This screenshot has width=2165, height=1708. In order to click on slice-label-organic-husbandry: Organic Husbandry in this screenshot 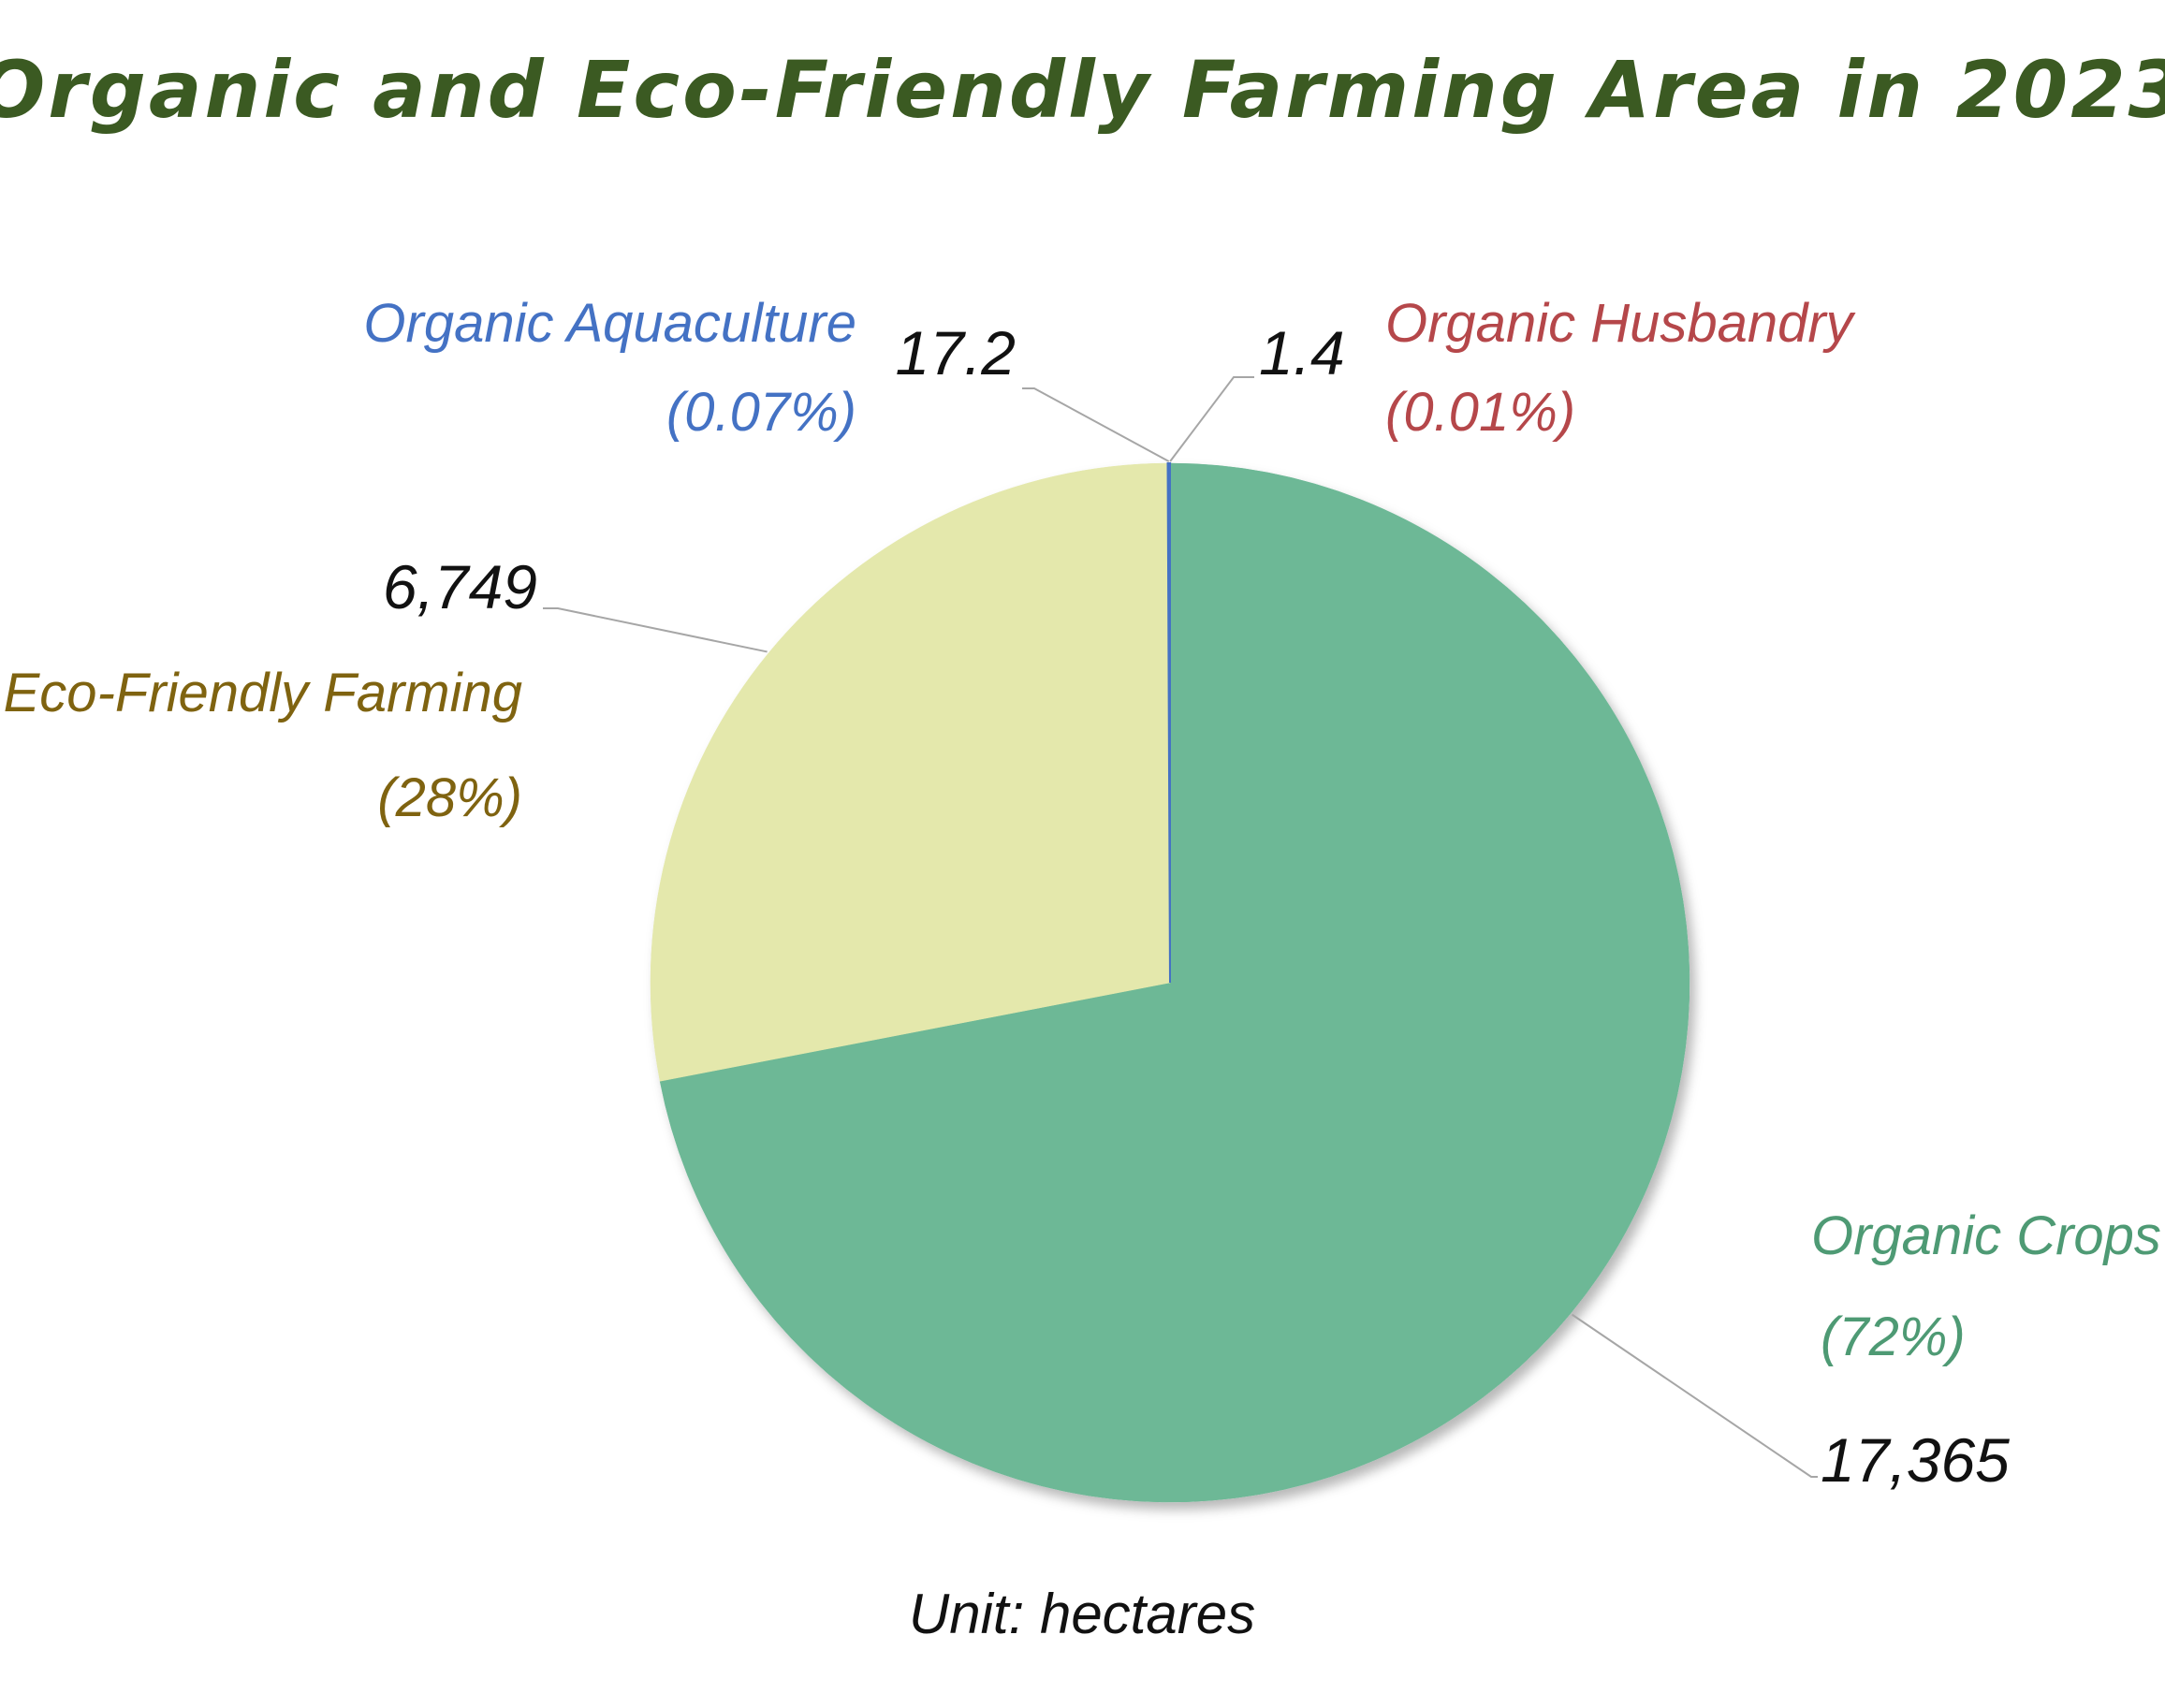, I will do `click(1620, 323)`.